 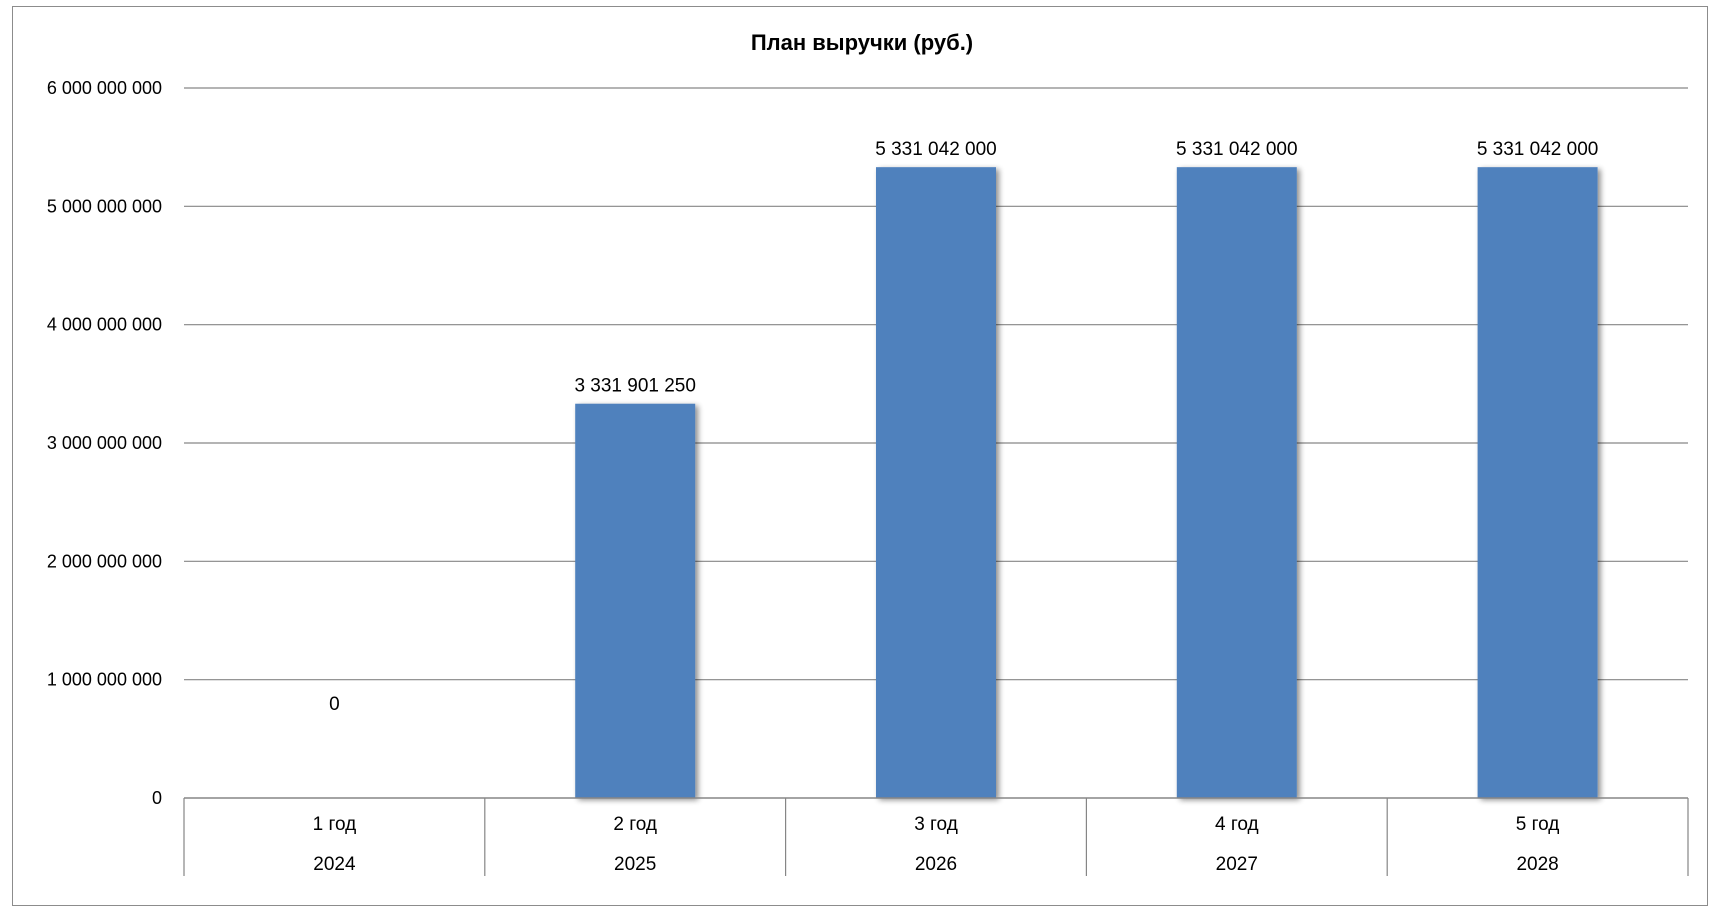 What do you see at coordinates (1538, 824) in the screenshot?
I see `category-label: 5 год` at bounding box center [1538, 824].